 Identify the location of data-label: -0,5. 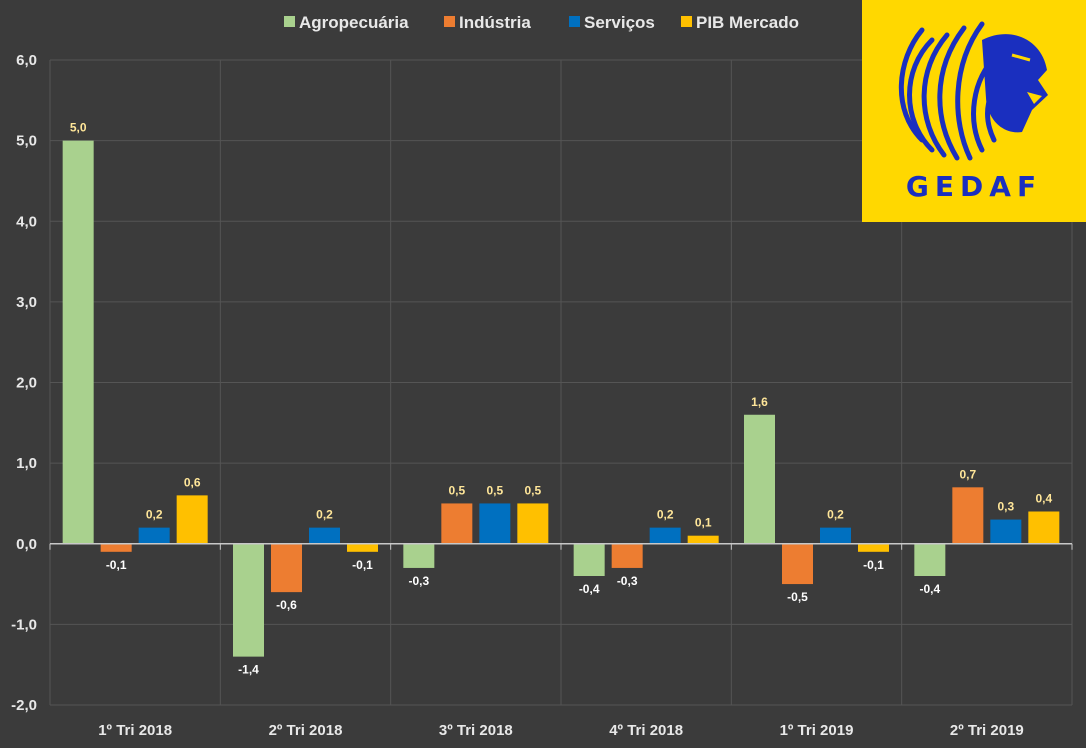
(797, 597).